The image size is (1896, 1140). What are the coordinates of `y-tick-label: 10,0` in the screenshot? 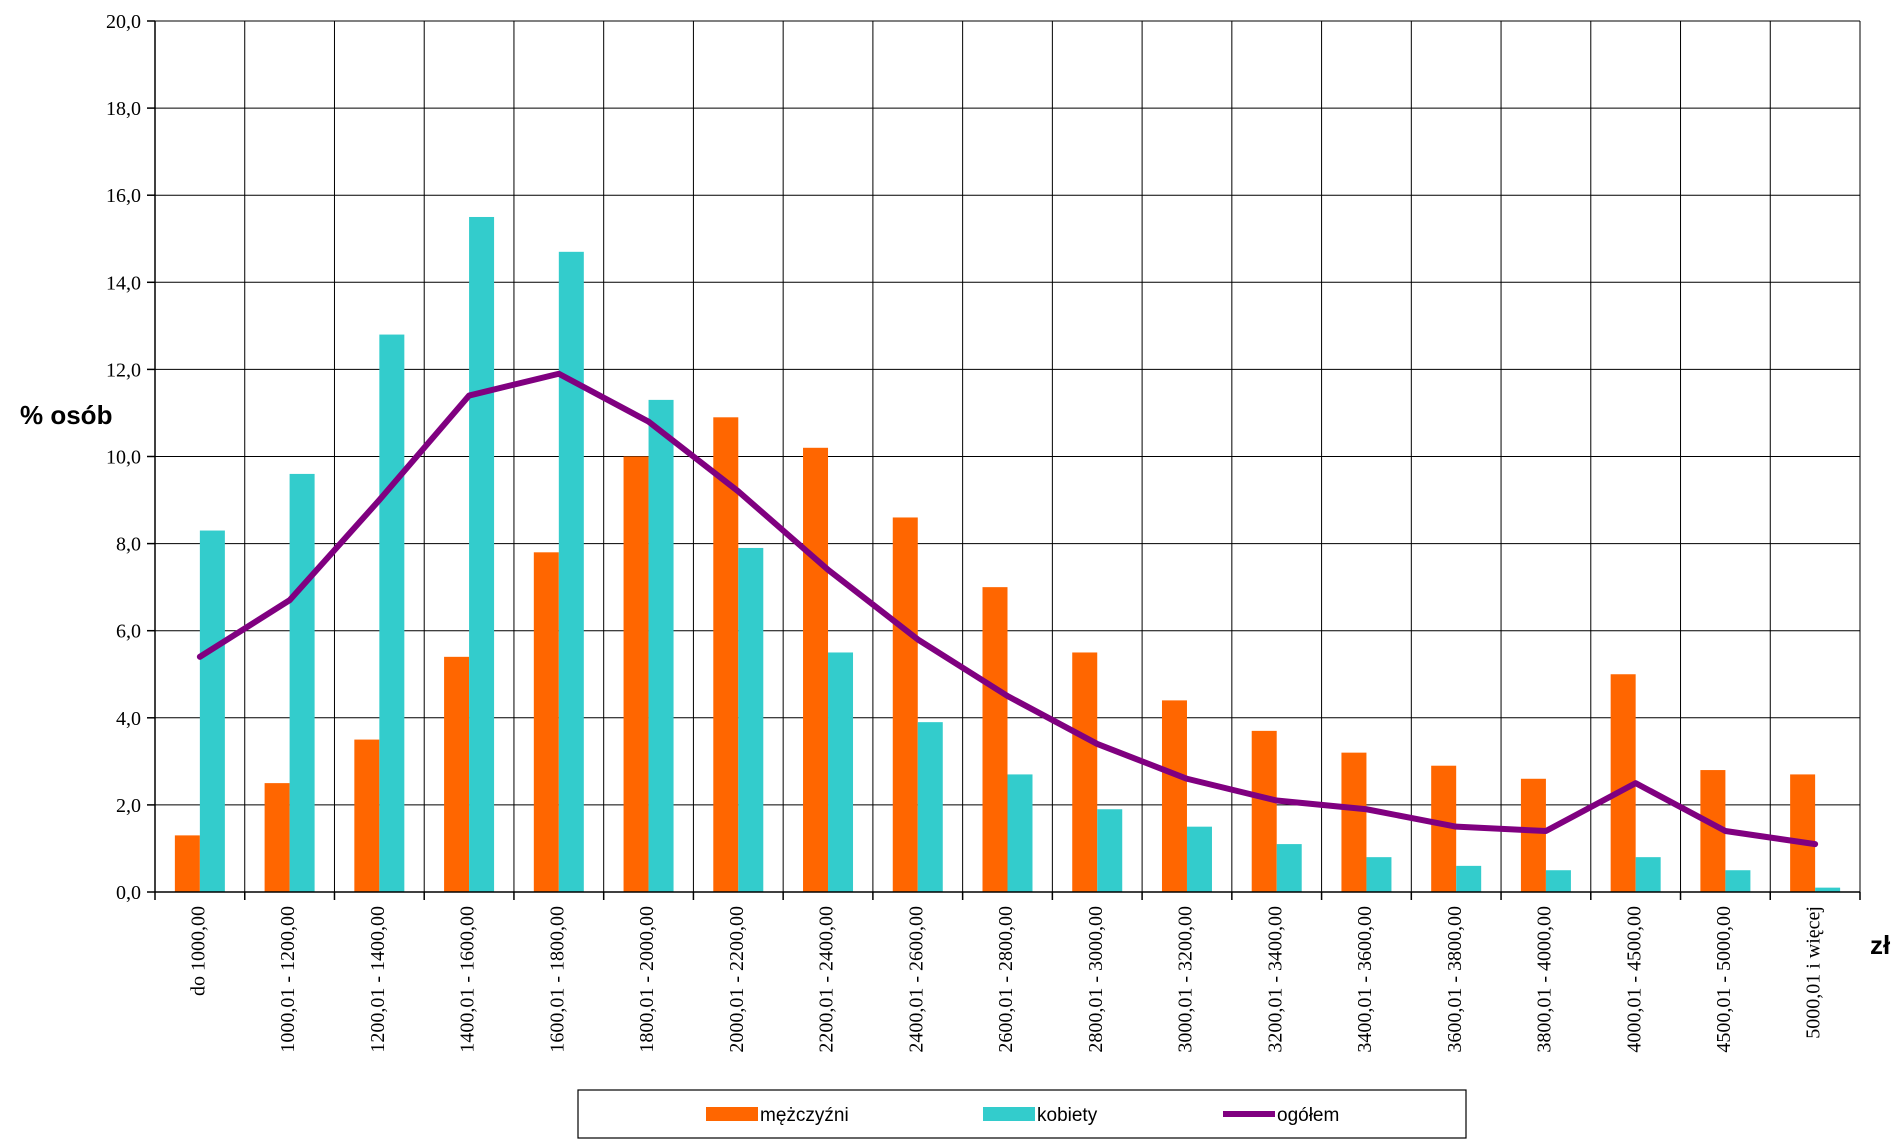 It's located at (123, 458).